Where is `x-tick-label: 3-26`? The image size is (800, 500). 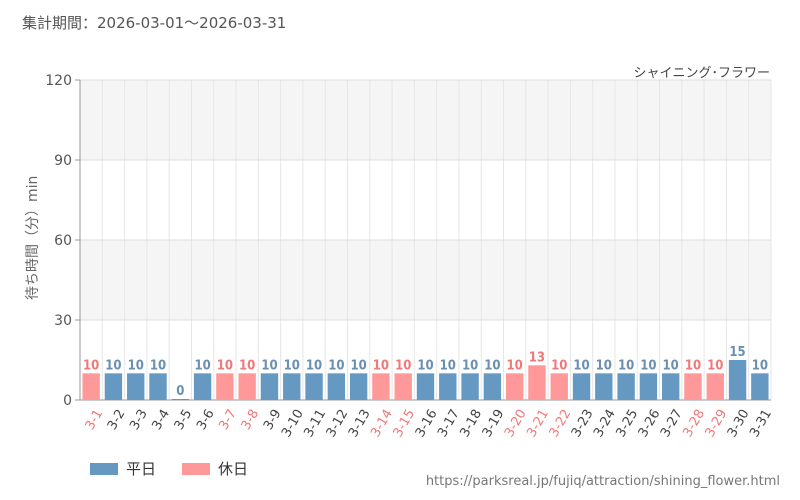
x-tick-label: 3-26 is located at coordinates (650, 423).